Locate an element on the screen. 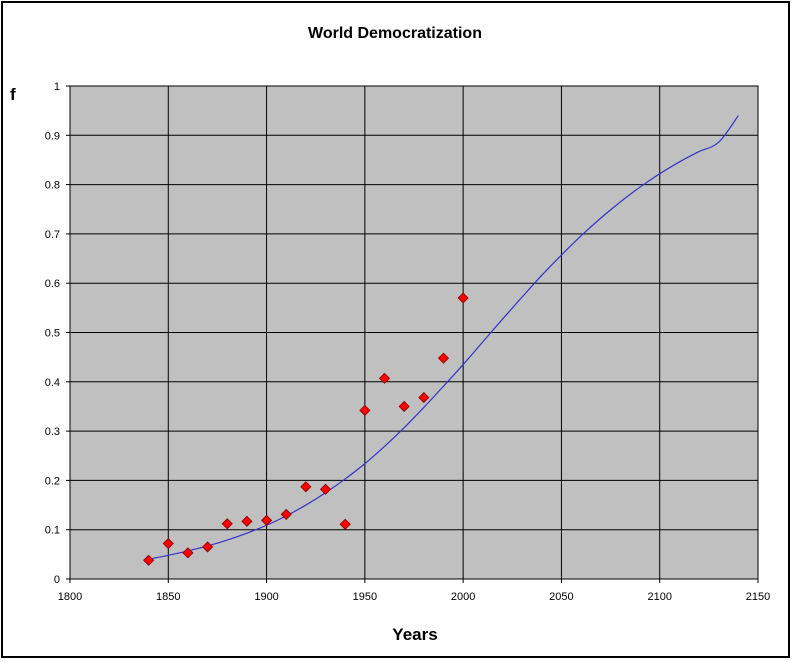 This screenshot has width=795, height=662. y-tick-label: 0.4 is located at coordinates (52, 383).